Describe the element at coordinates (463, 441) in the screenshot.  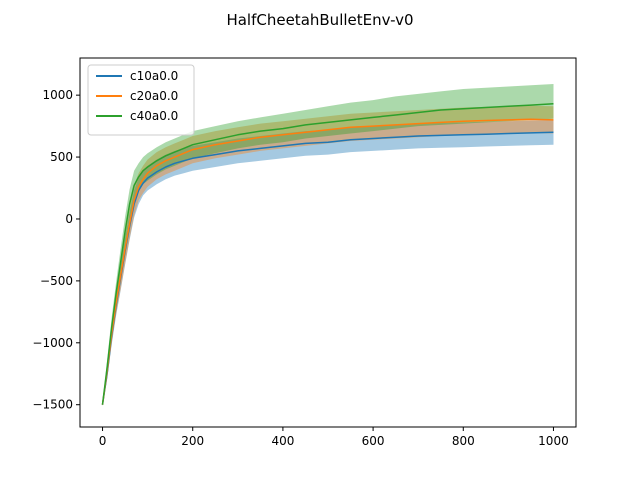
I see `x-tick-label: 800` at that location.